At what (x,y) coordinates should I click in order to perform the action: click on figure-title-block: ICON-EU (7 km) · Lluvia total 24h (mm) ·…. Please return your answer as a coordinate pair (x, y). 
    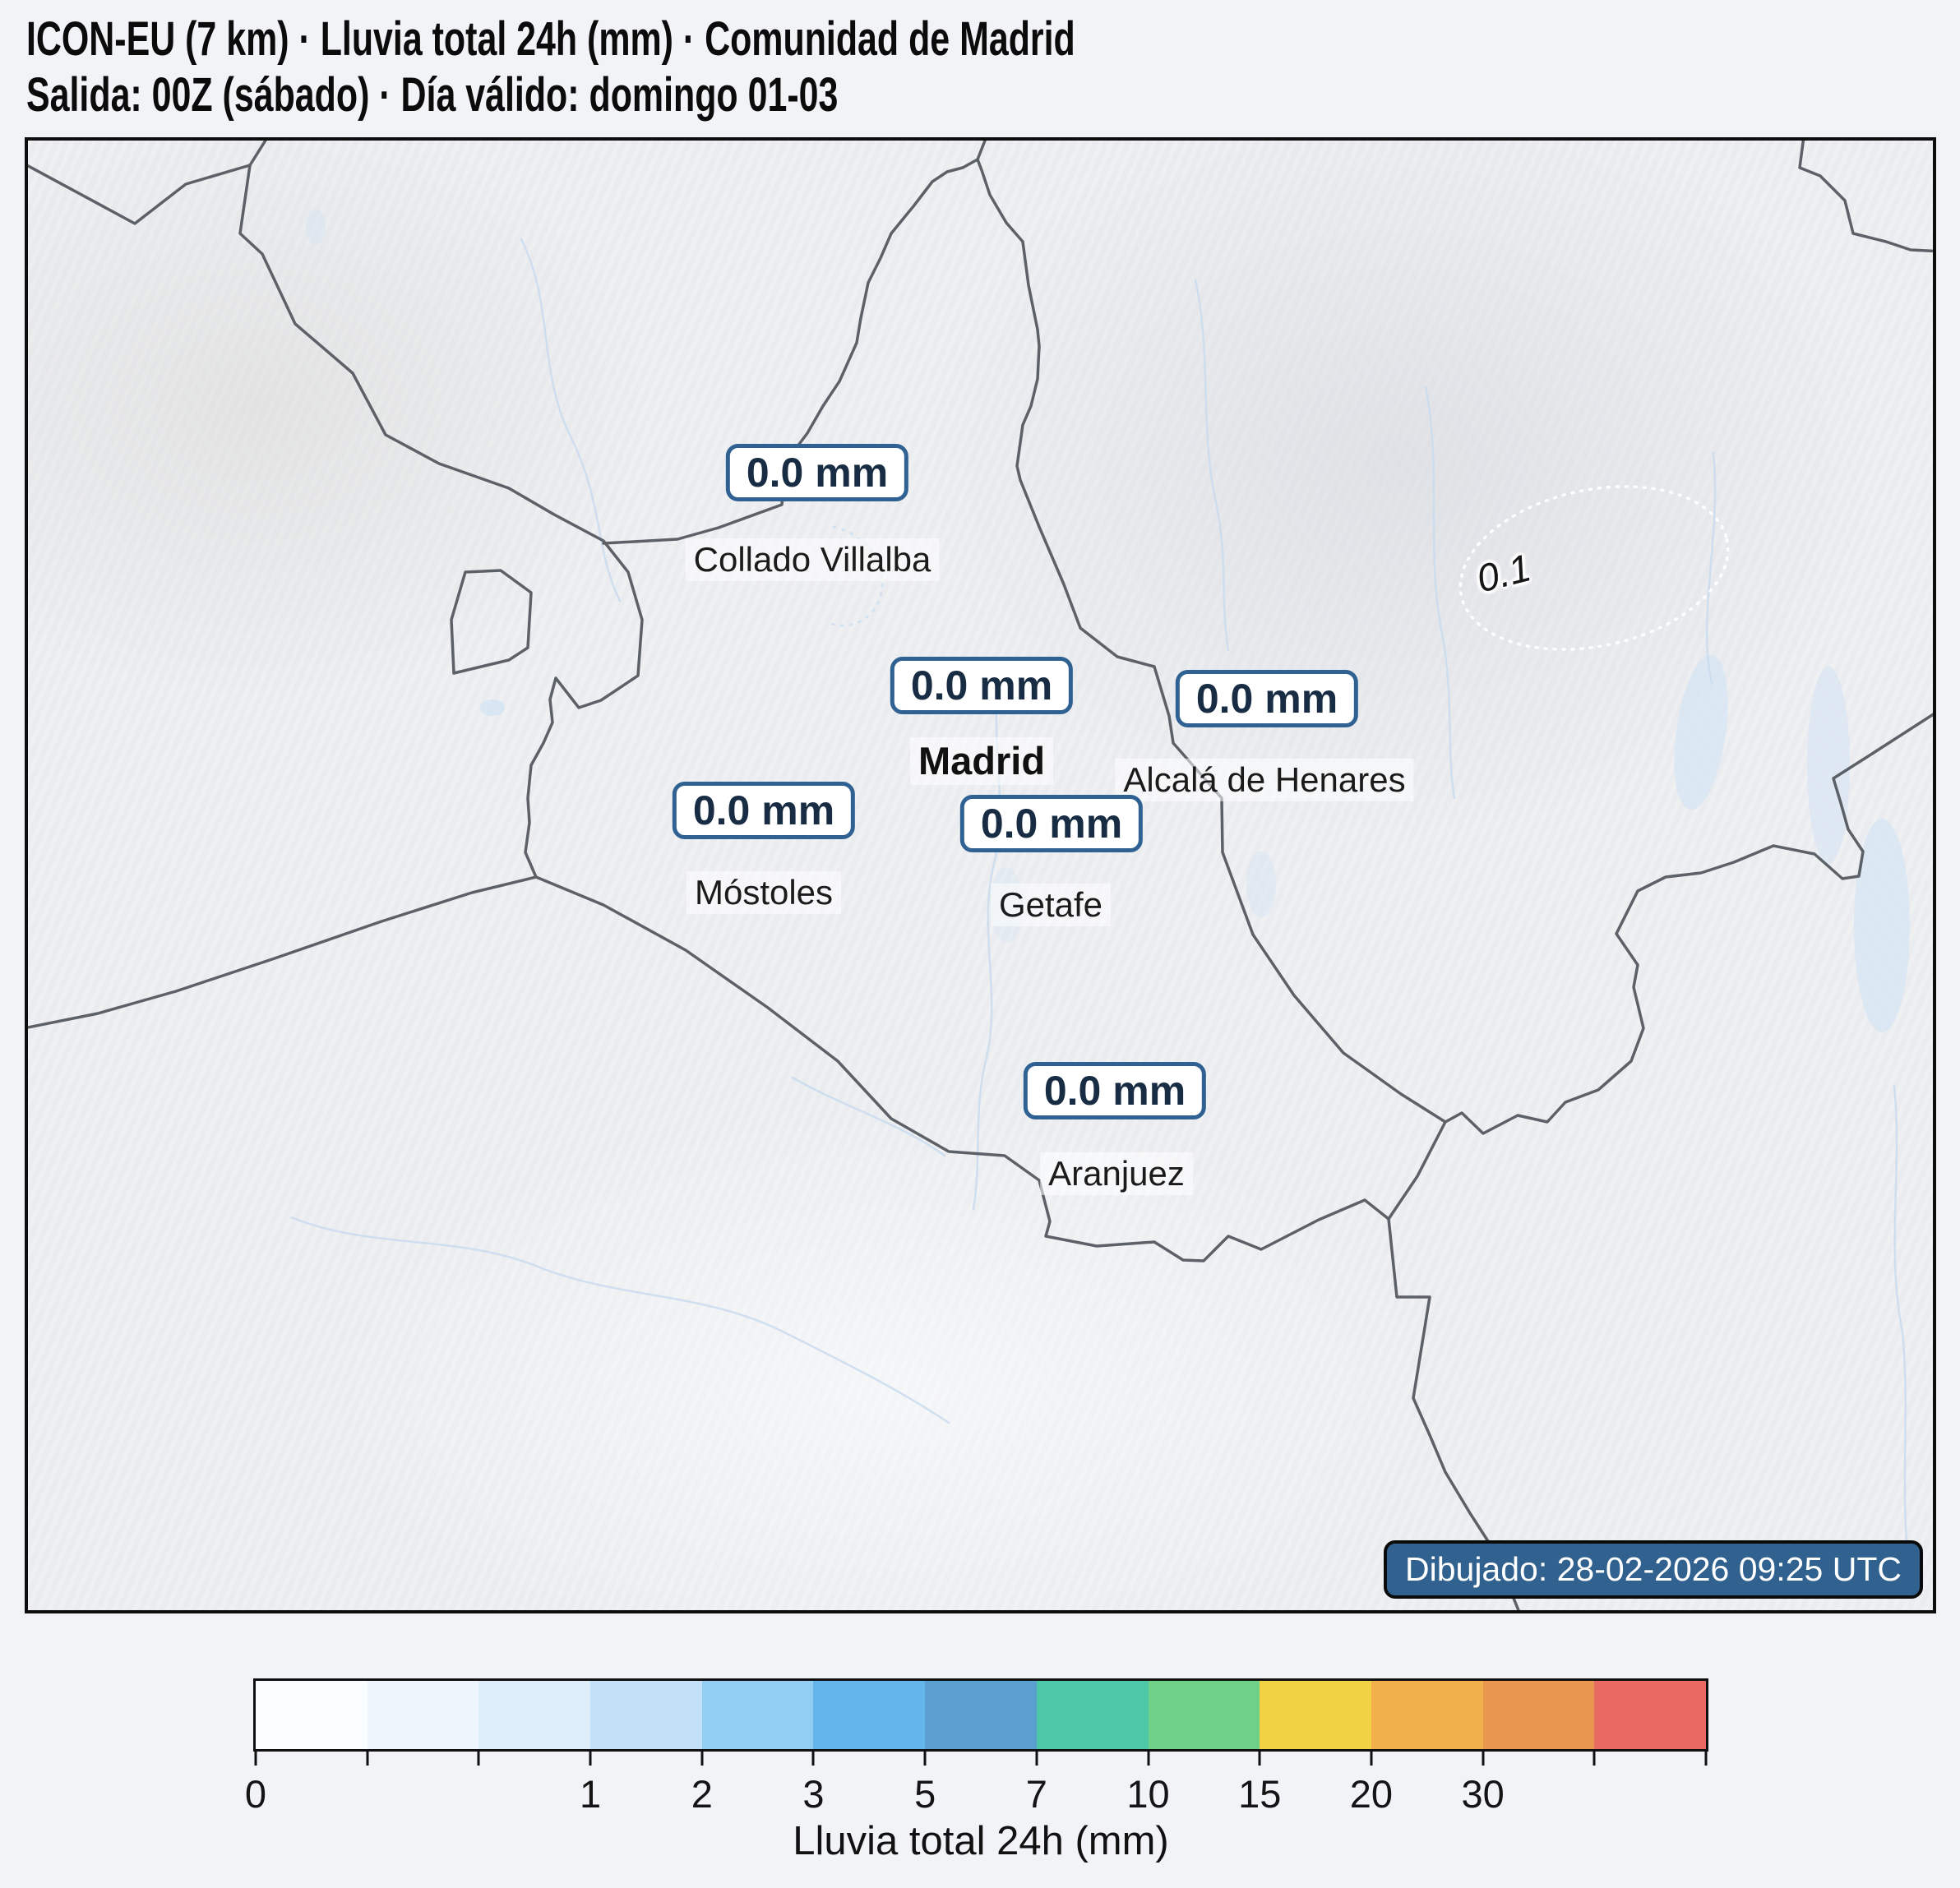
    Looking at the image, I should click on (550, 67).